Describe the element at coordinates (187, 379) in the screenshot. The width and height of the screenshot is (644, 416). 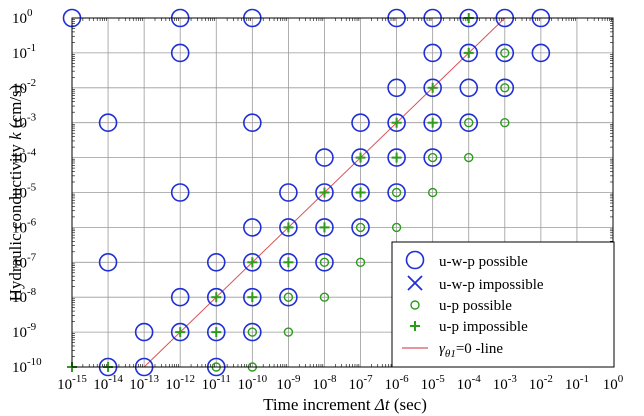
I see `x-tick-exponent: -12` at that location.